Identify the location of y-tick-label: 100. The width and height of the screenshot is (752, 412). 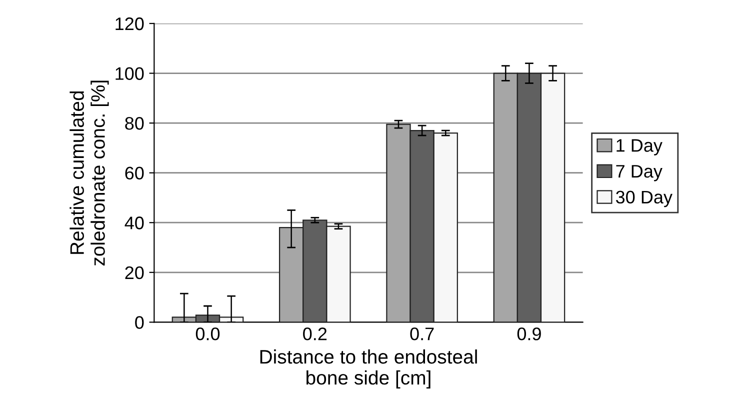
(130, 73).